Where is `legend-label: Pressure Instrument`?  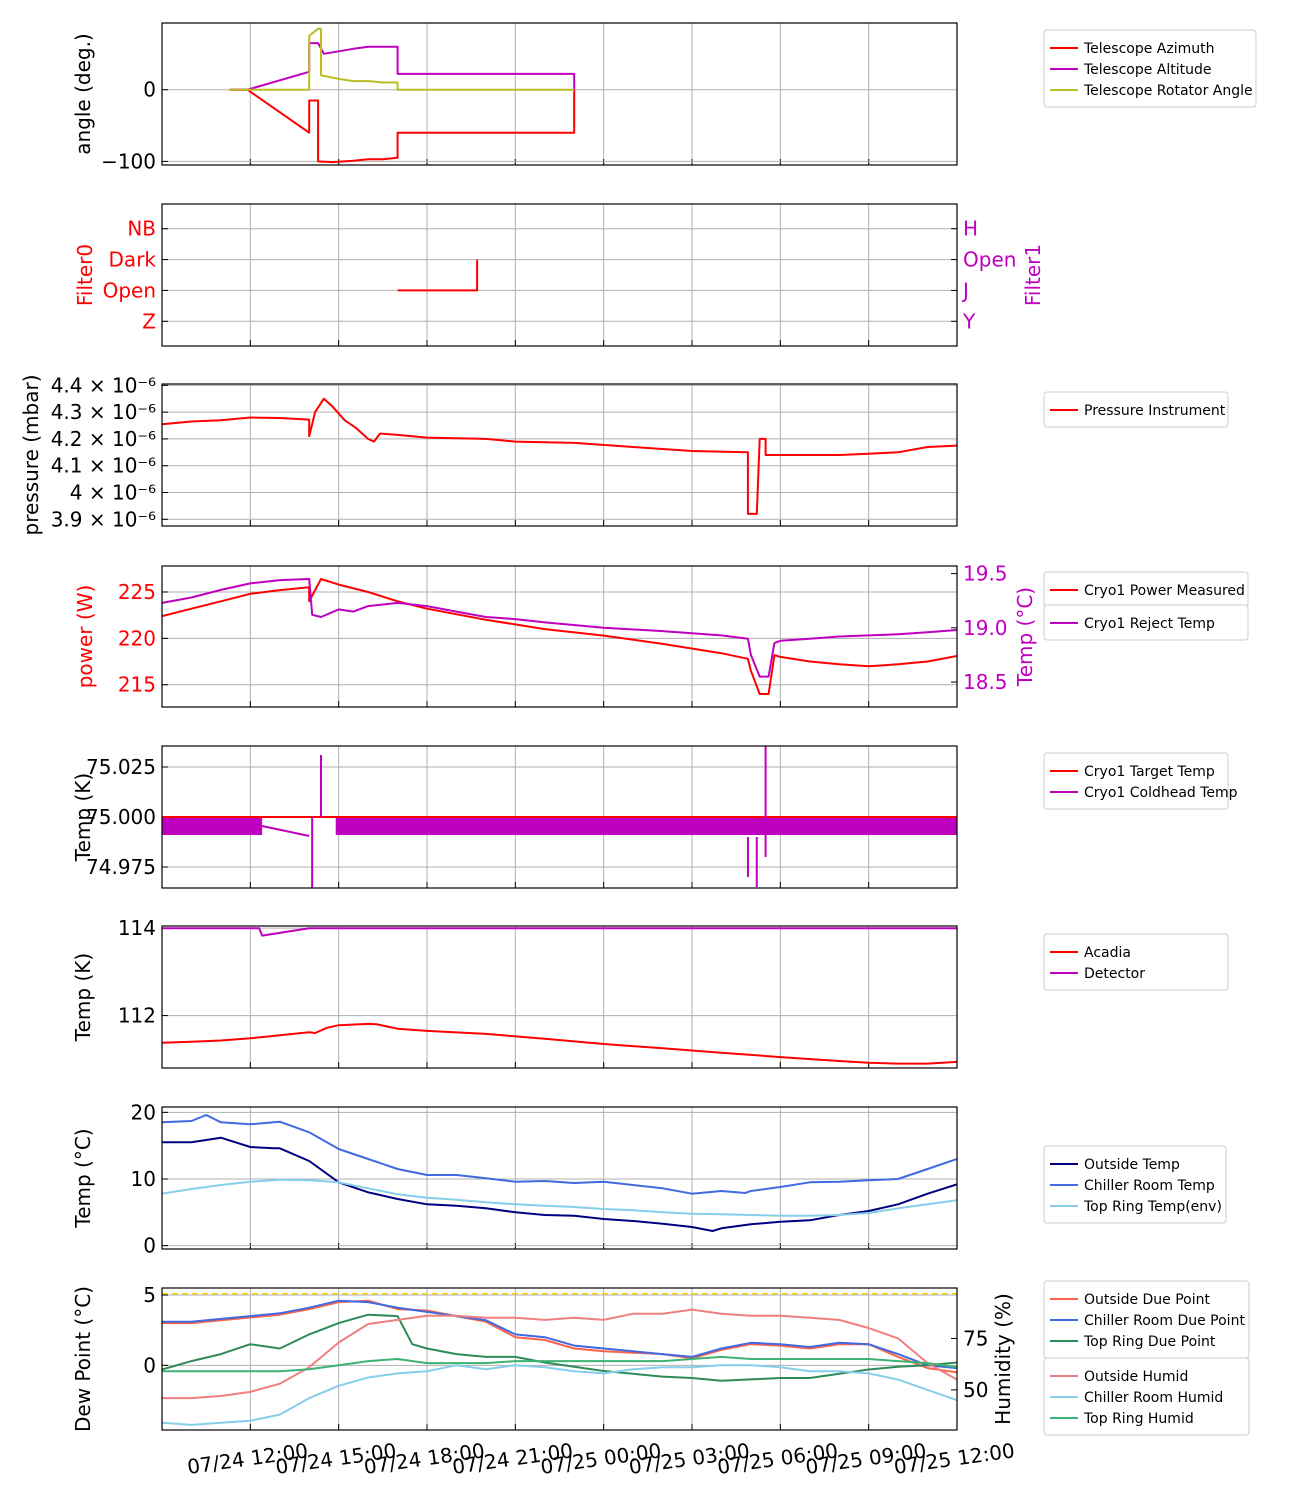 legend-label: Pressure Instrument is located at coordinates (1155, 411).